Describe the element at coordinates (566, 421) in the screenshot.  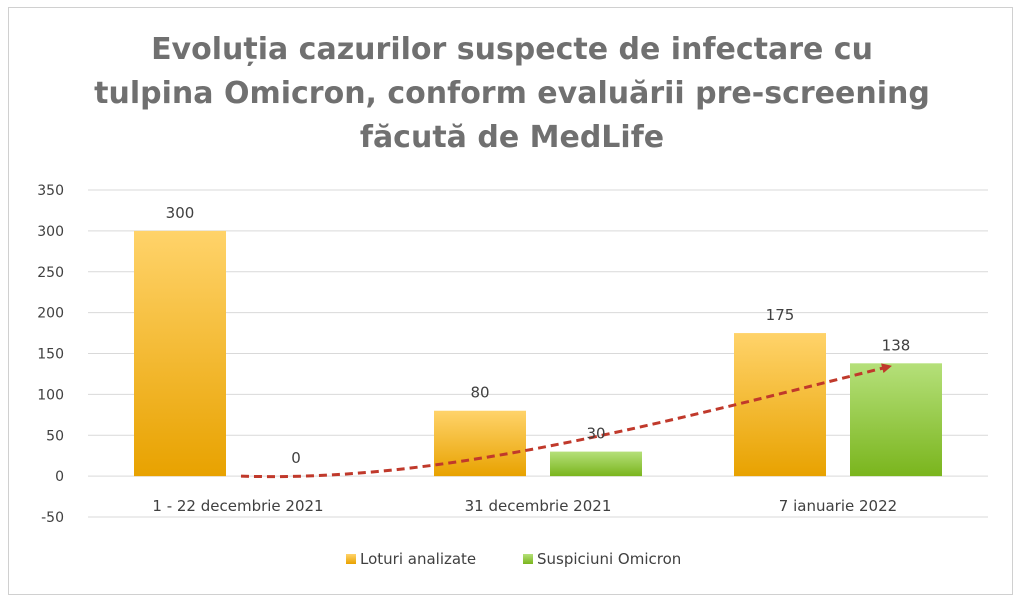
I see `trend-arrow` at that location.